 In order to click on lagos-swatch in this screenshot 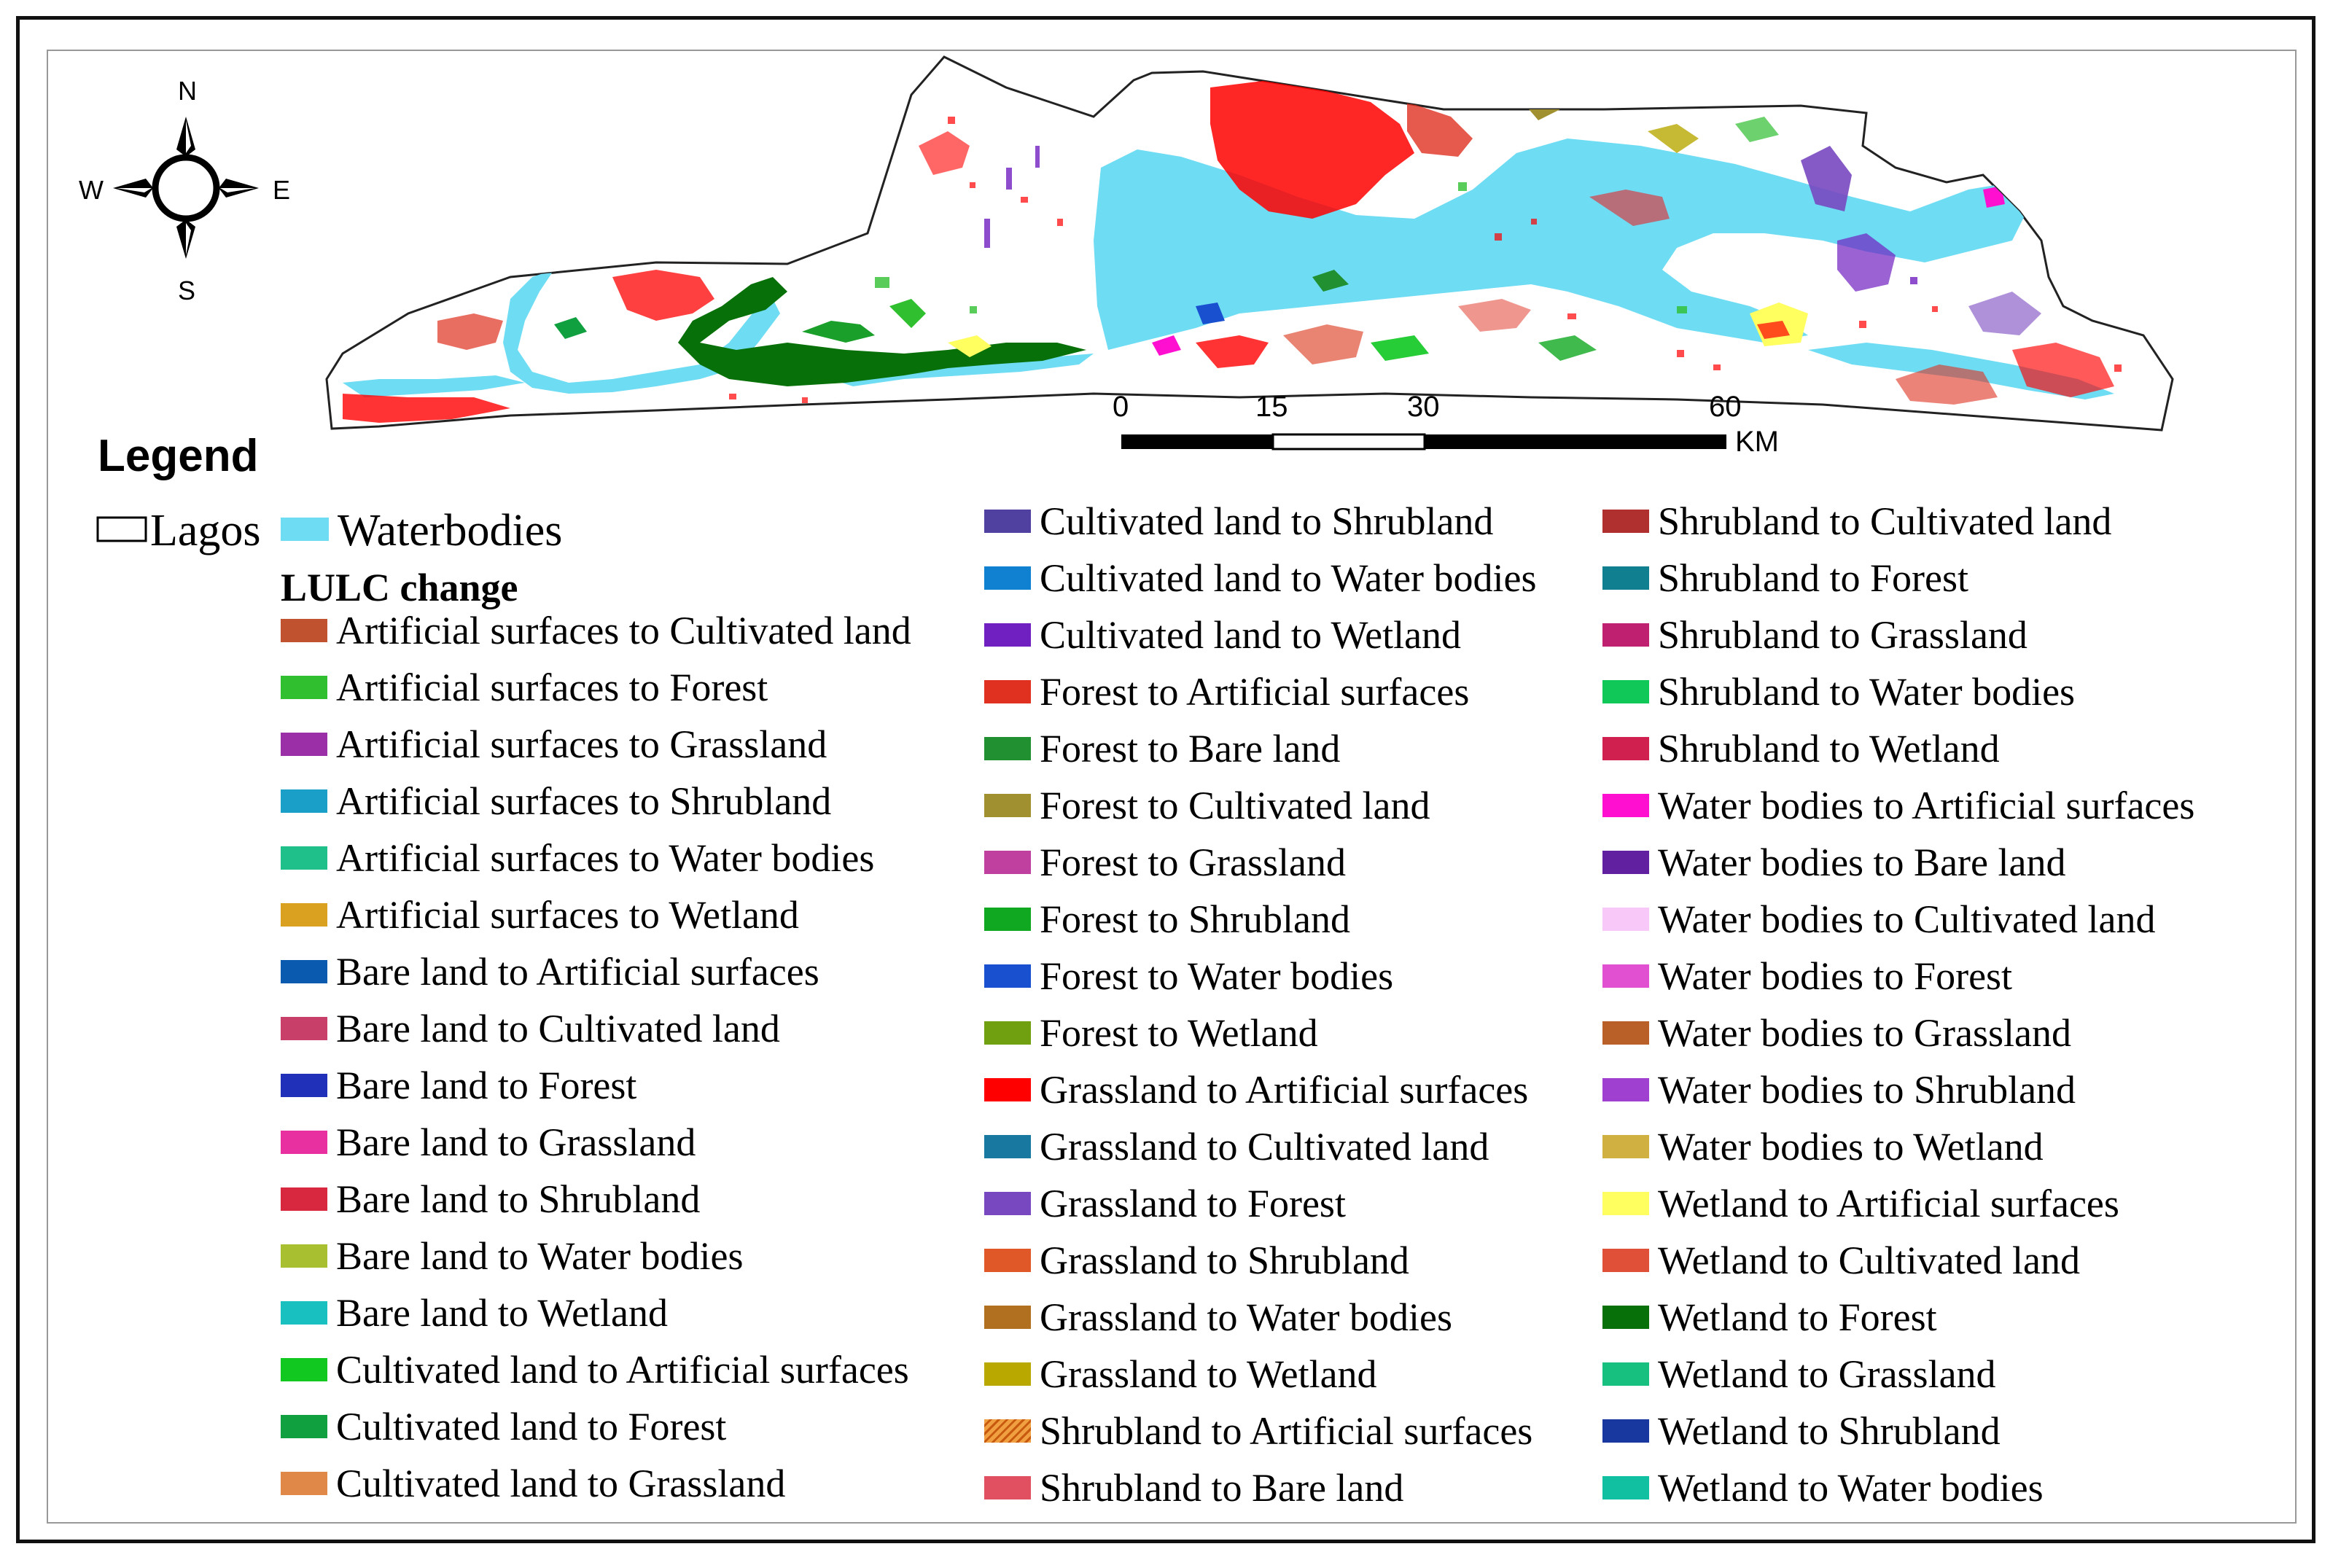, I will do `click(122, 529)`.